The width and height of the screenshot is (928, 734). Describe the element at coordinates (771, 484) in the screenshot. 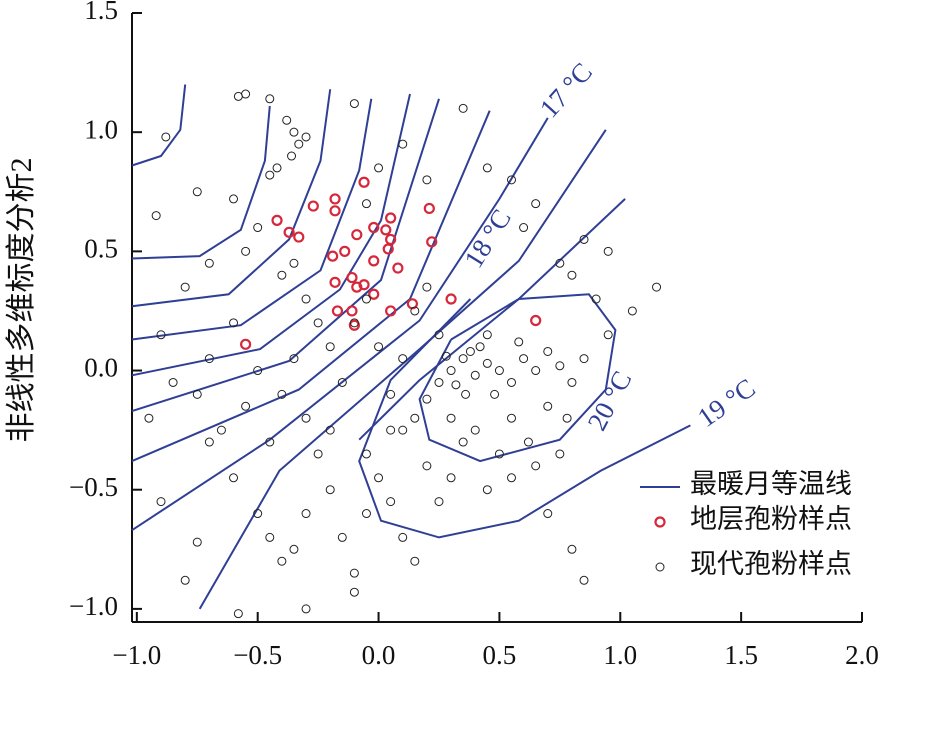

I see `legend-label: 最暖月等温线` at that location.